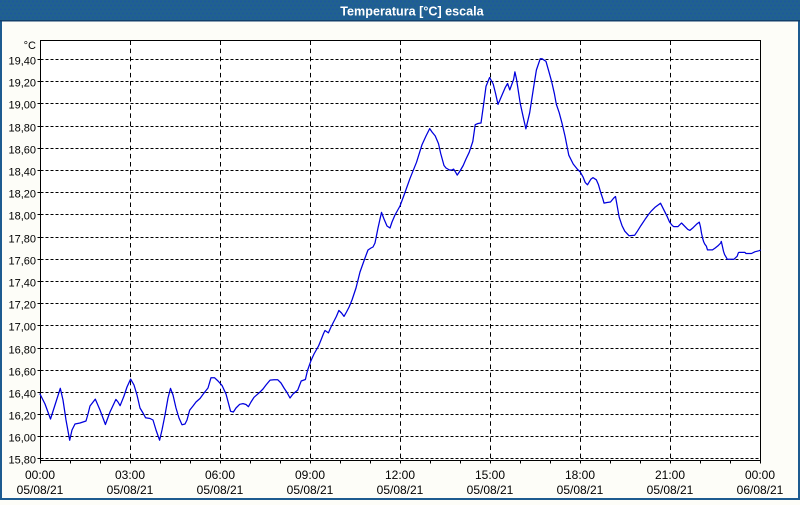 The height and width of the screenshot is (505, 800). What do you see at coordinates (22, 105) in the screenshot?
I see `svg-text: 19,00` at bounding box center [22, 105].